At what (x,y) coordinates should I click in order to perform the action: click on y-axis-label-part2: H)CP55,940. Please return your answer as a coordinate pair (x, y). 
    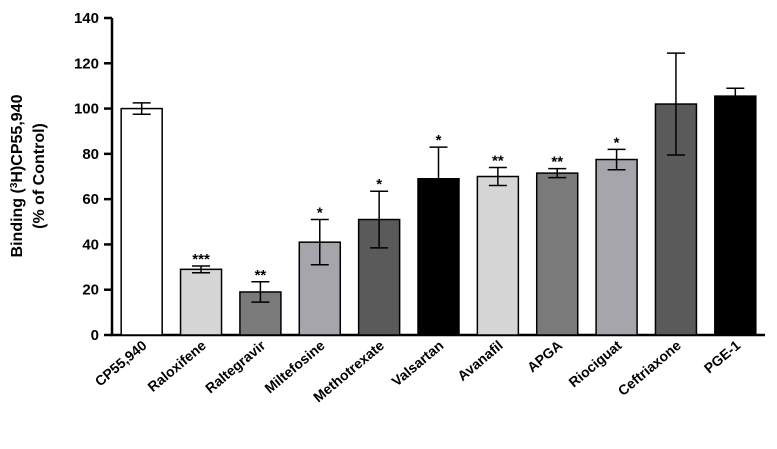
    Looking at the image, I should click on (17, 138).